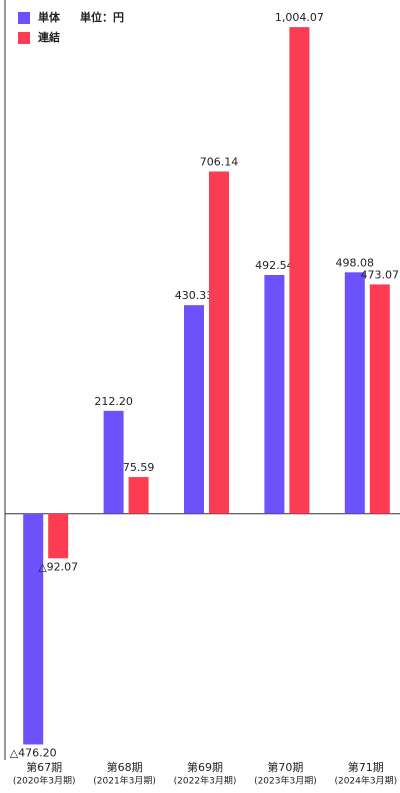 This screenshot has width=400, height=793. Describe the element at coordinates (49, 37) in the screenshot. I see `legend-label: 連結` at that location.